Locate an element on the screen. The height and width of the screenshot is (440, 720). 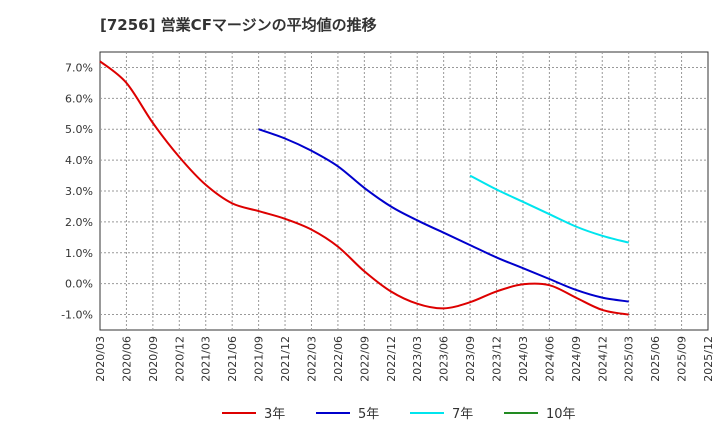
legend-label-7: 7年 is located at coordinates (462, 414).